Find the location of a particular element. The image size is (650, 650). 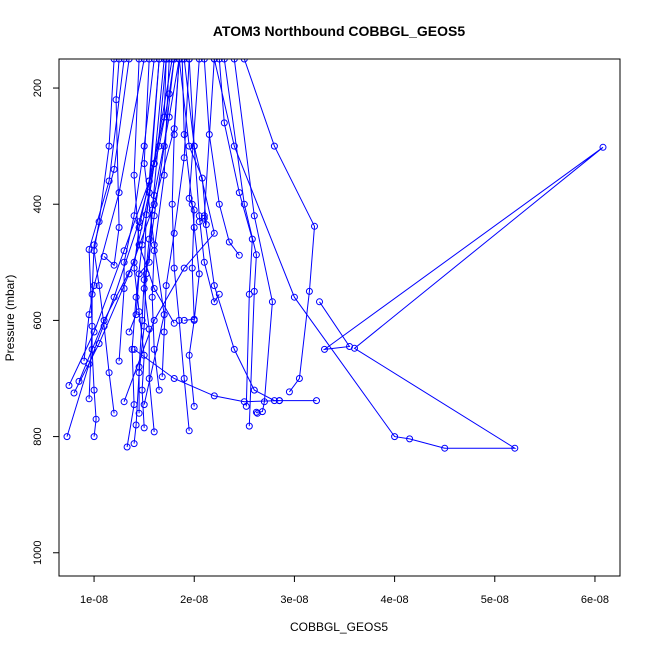

x-tick-label: 4e-08 is located at coordinates (395, 600).